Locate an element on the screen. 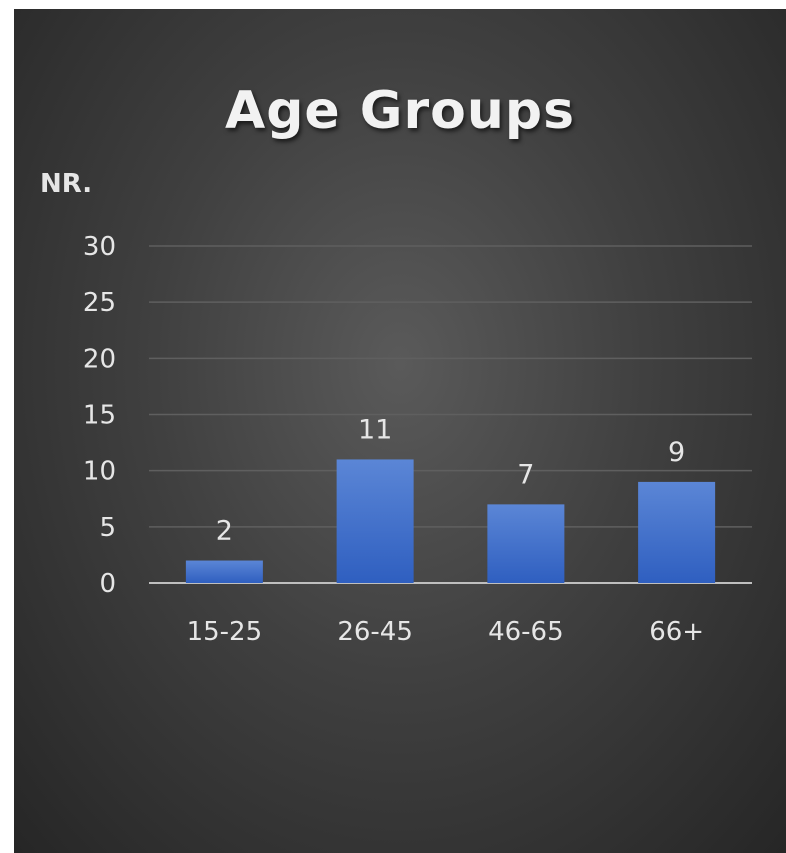 The image size is (786, 853). data-label: 7 is located at coordinates (525, 474).